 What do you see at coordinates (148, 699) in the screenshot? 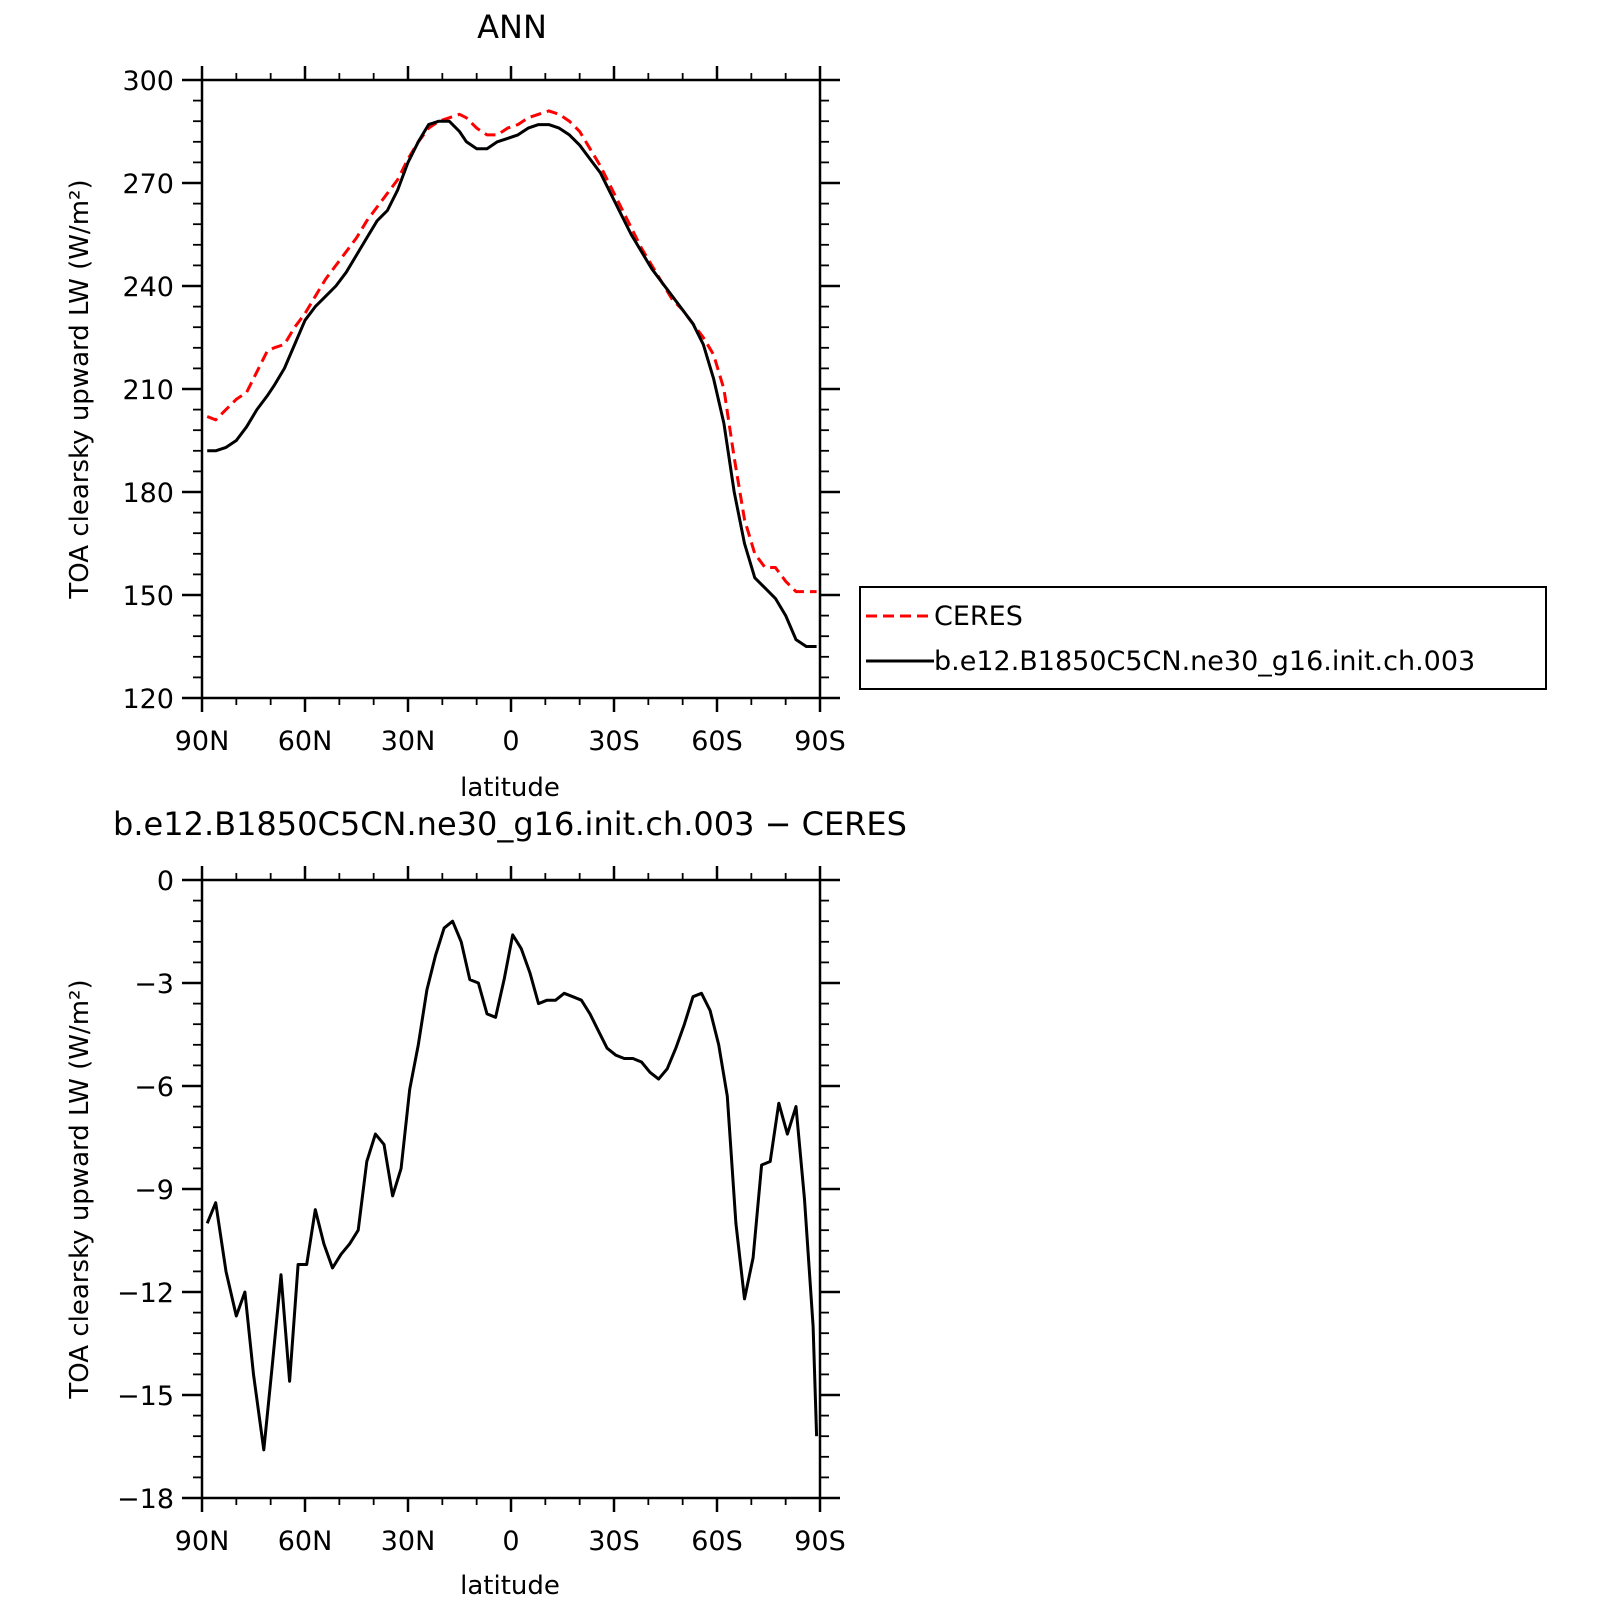
I see `y-tick-label: 120` at bounding box center [148, 699].